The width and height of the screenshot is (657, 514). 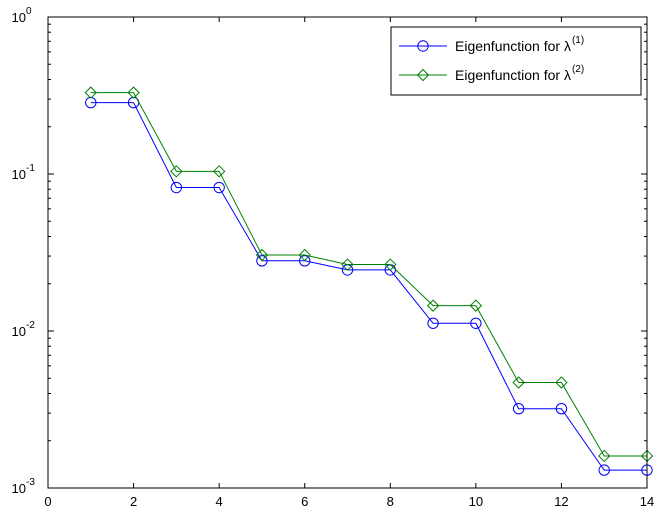 I want to click on y-tick-exponent: -3, so click(x=30, y=482).